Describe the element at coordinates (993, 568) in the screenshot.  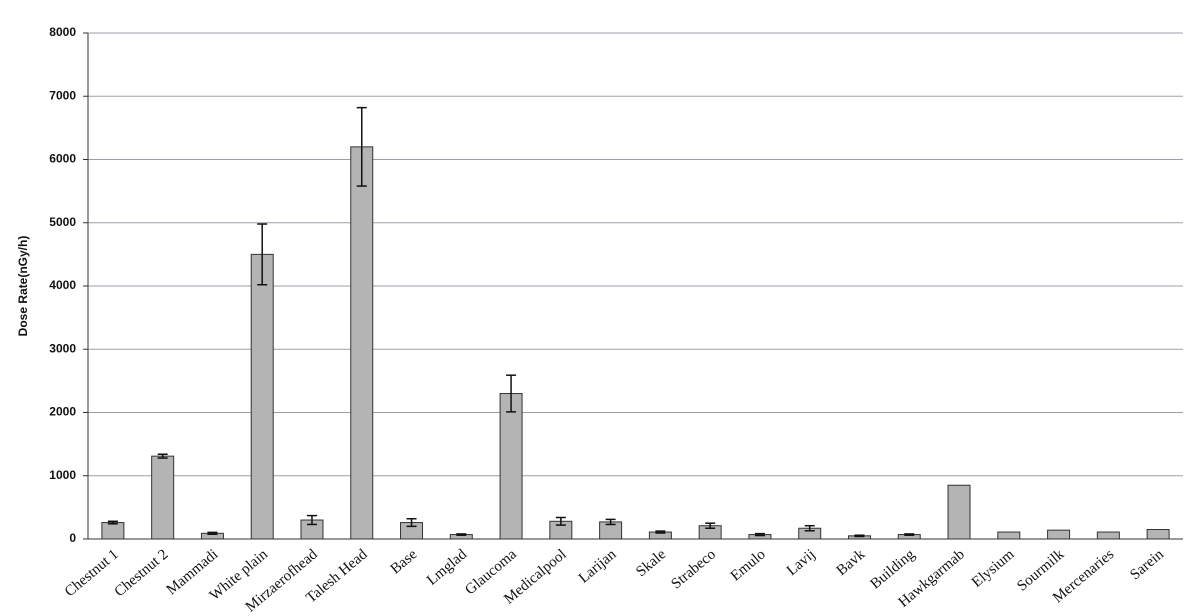
I see `x-tick-label: Elysium` at that location.